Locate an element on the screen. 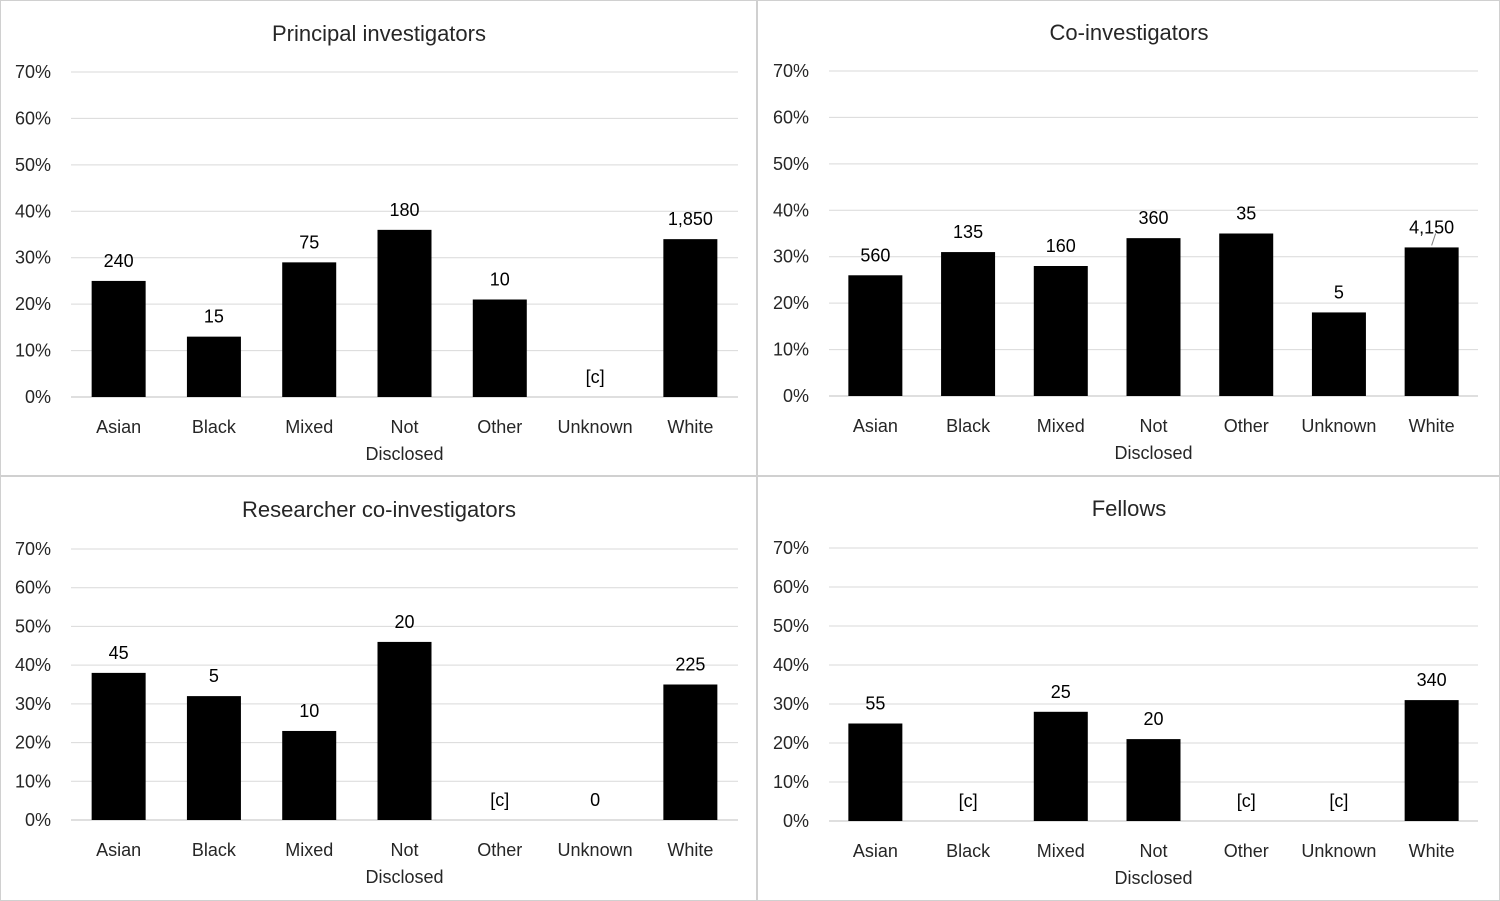  data-label-black: 5 is located at coordinates (214, 676).